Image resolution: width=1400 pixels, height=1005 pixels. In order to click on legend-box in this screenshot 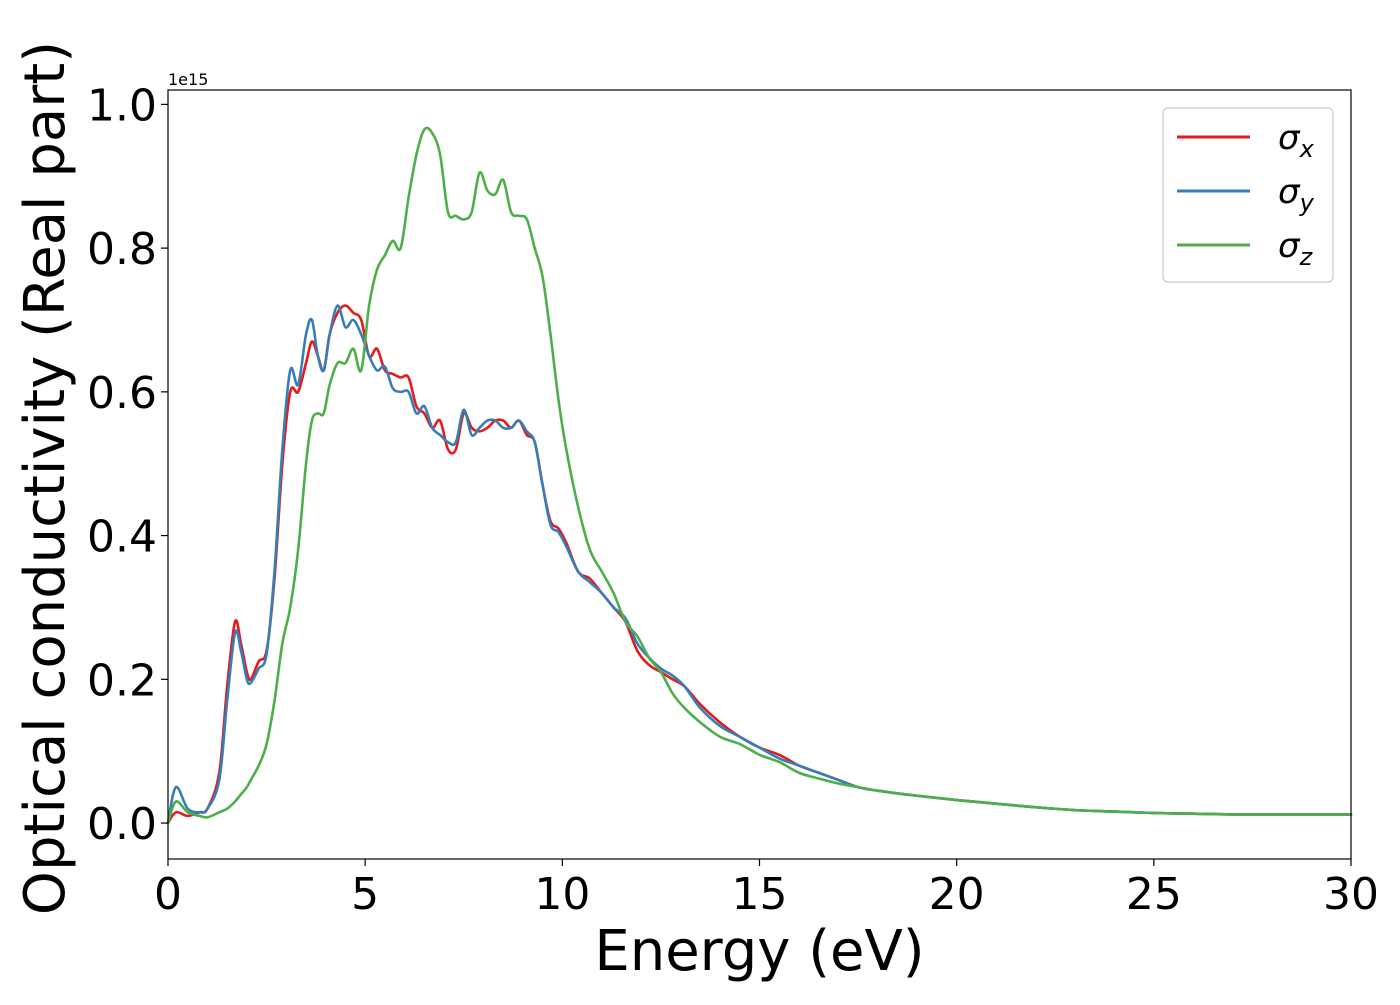, I will do `click(1248, 195)`.